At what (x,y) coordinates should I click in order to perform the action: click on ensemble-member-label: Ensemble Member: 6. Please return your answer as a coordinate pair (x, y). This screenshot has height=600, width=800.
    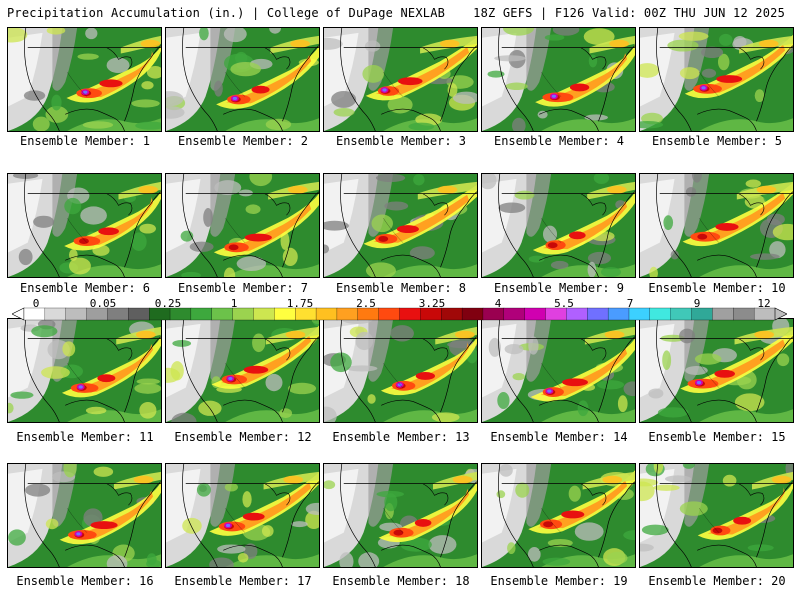
    Looking at the image, I should click on (85, 288).